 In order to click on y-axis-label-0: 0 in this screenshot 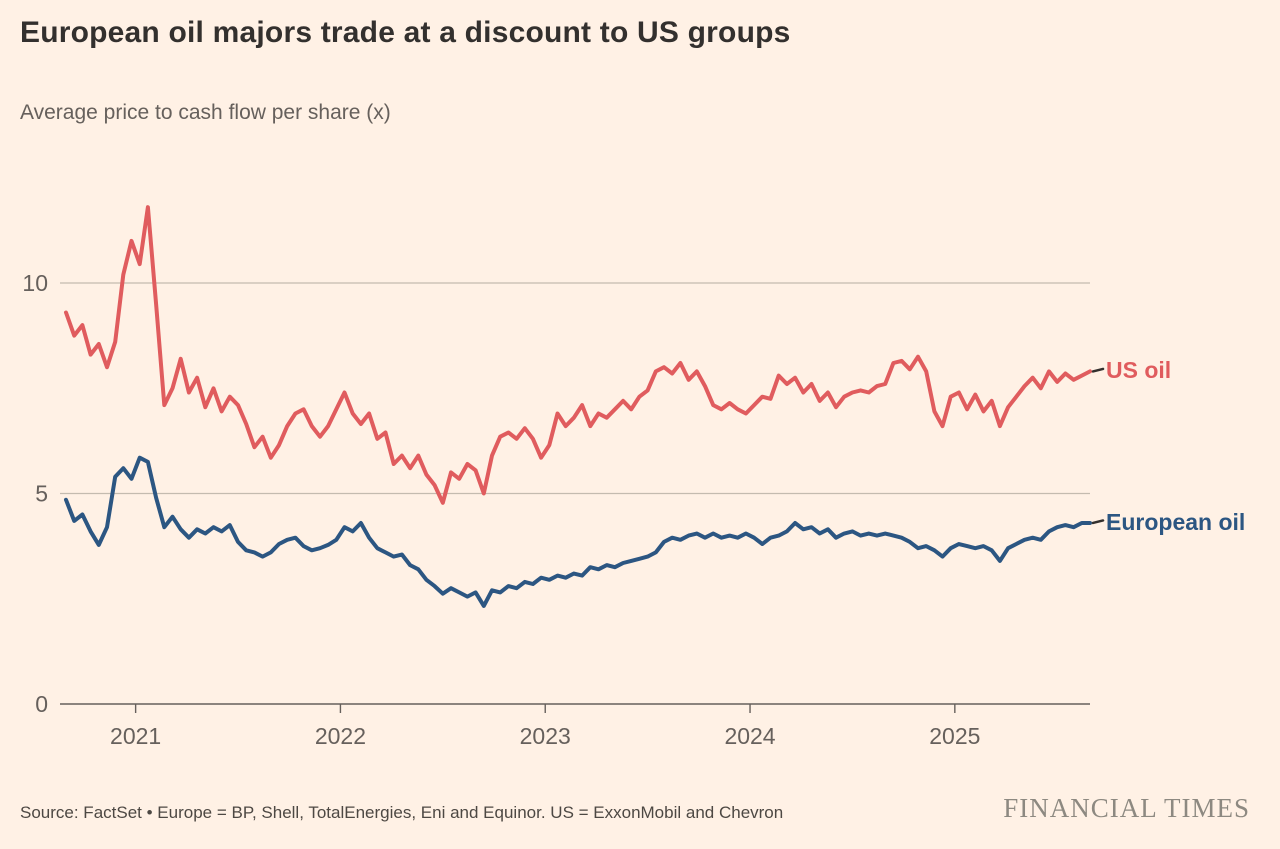, I will do `click(41, 704)`.